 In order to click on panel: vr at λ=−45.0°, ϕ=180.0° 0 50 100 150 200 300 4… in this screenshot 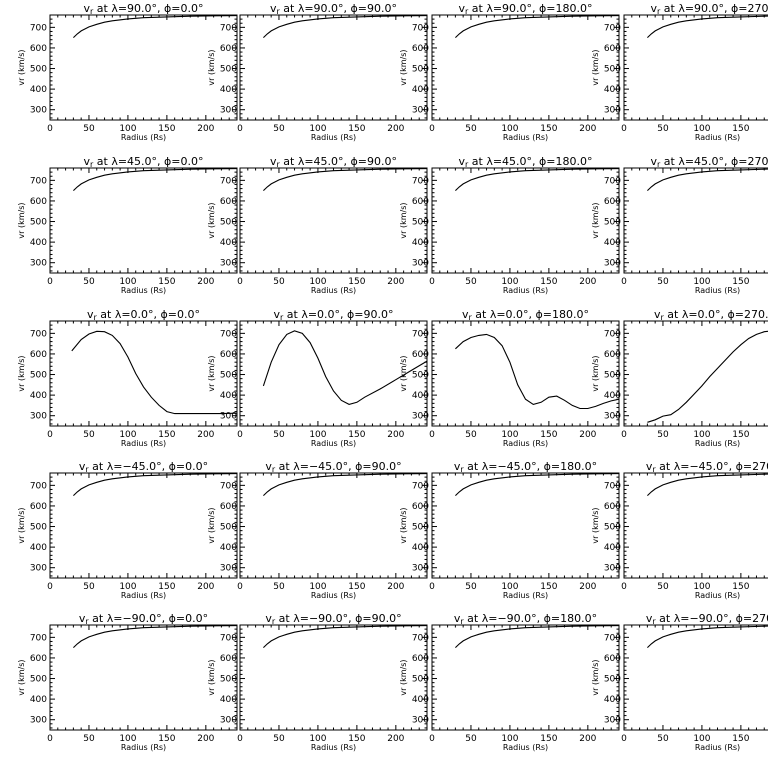, I will do `click(509, 530)`.